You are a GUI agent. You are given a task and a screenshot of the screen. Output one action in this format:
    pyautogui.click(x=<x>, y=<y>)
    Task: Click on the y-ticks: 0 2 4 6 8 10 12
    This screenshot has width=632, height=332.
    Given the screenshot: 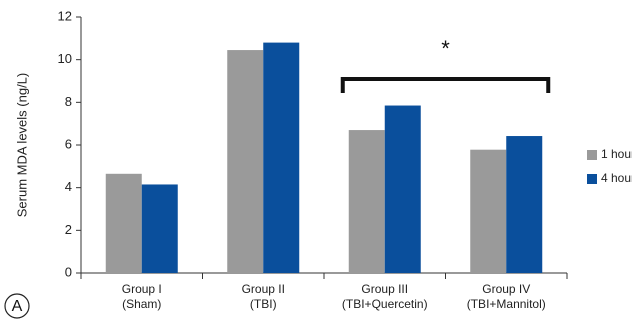 What is the action you would take?
    pyautogui.click(x=69, y=143)
    